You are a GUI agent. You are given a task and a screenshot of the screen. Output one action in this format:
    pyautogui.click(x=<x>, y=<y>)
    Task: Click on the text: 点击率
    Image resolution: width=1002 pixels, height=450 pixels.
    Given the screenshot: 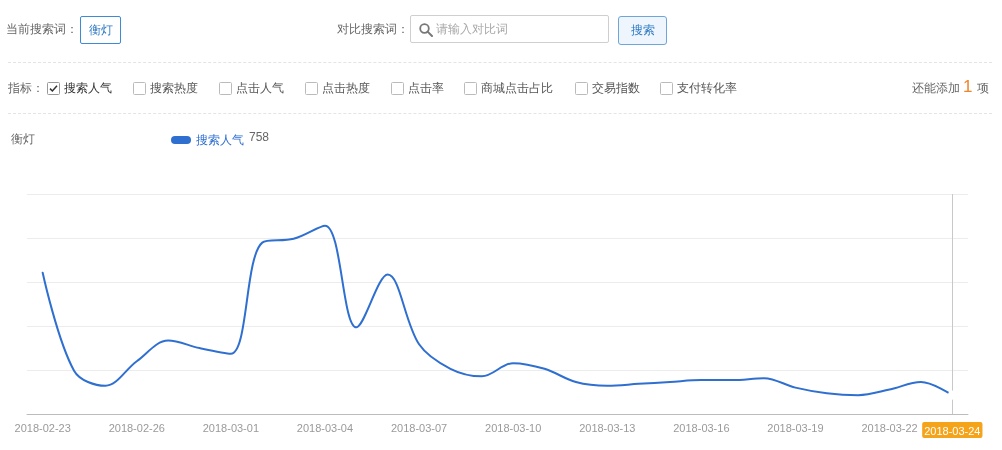 What is the action you would take?
    pyautogui.click(x=426, y=88)
    